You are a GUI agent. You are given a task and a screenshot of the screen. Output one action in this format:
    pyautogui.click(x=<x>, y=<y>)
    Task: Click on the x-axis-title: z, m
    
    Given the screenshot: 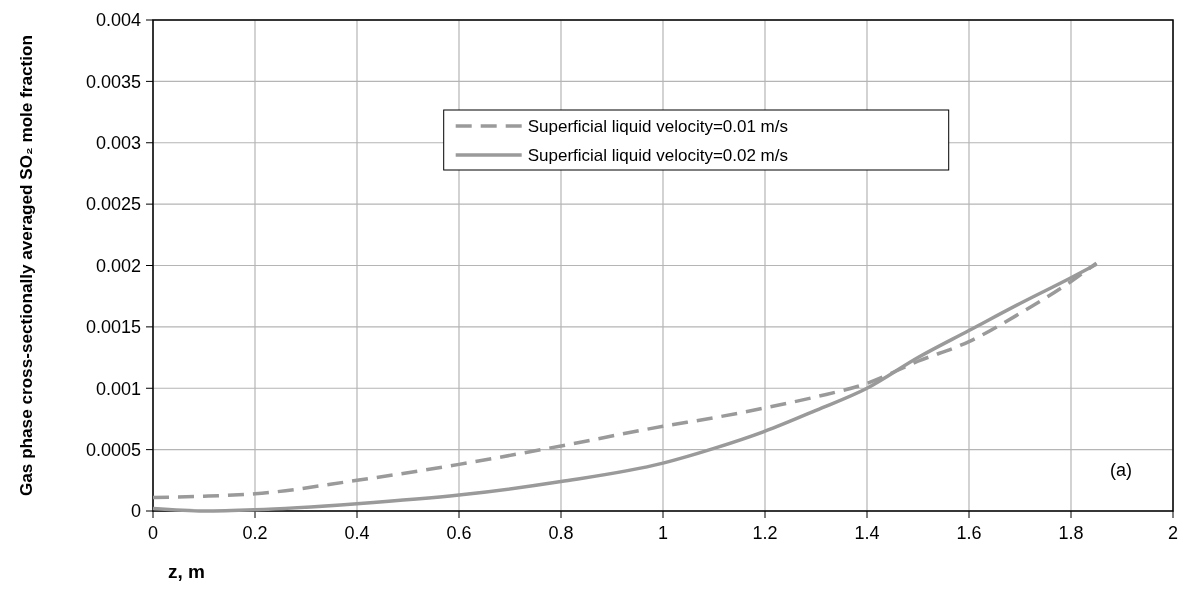 What is the action you would take?
    pyautogui.click(x=186, y=571)
    